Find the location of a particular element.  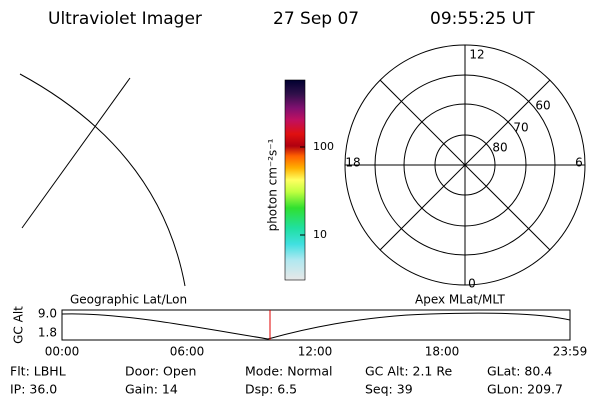

mlt-label: 6 is located at coordinates (579, 163).